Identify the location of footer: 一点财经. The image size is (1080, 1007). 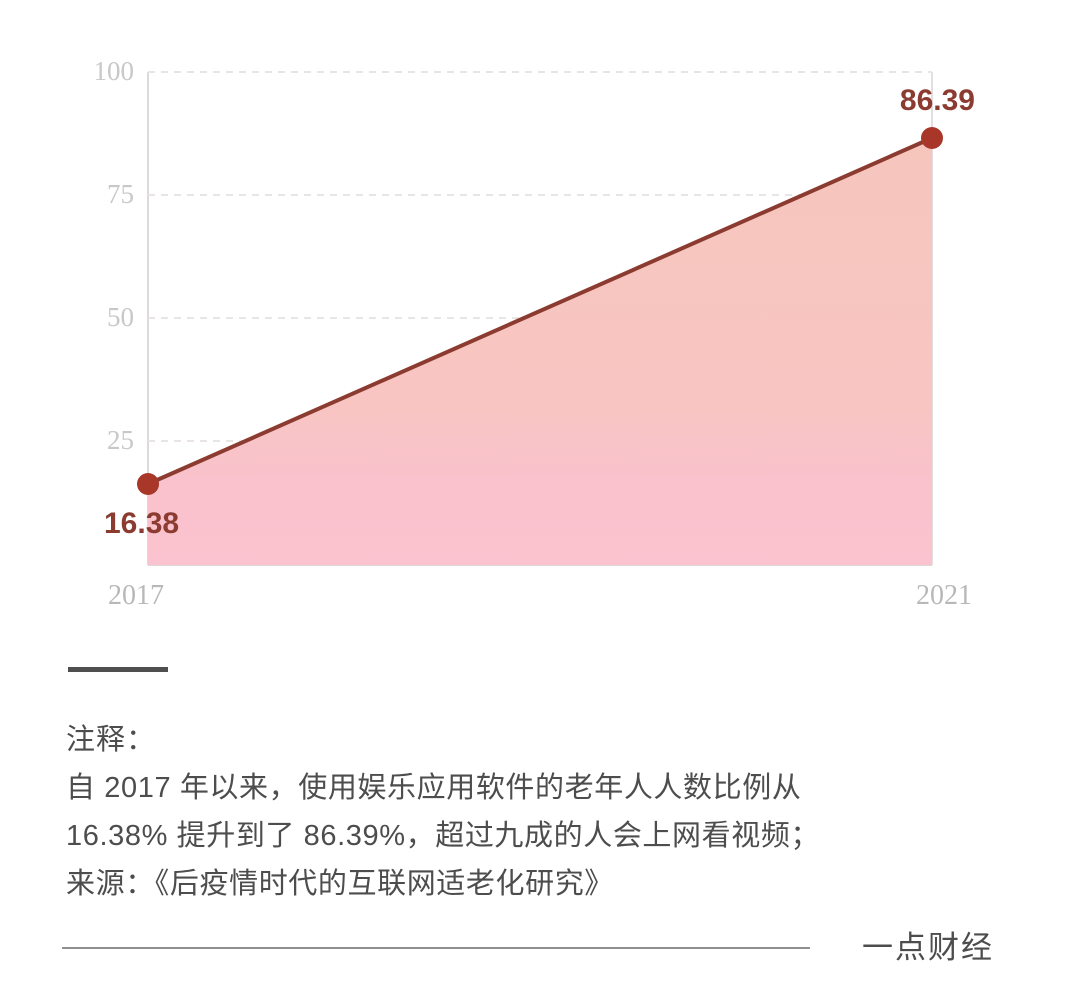
(540, 960).